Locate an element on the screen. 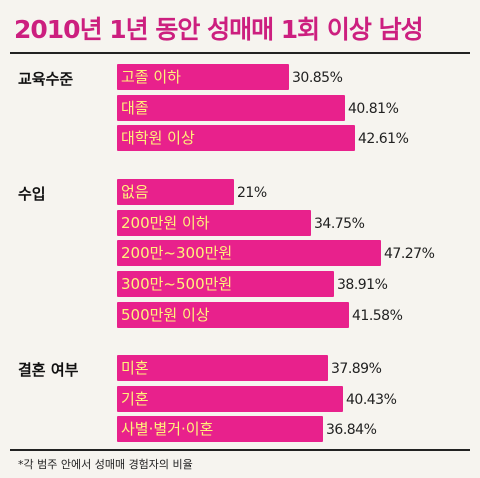  bar-value-label: 40.81% is located at coordinates (373, 109).